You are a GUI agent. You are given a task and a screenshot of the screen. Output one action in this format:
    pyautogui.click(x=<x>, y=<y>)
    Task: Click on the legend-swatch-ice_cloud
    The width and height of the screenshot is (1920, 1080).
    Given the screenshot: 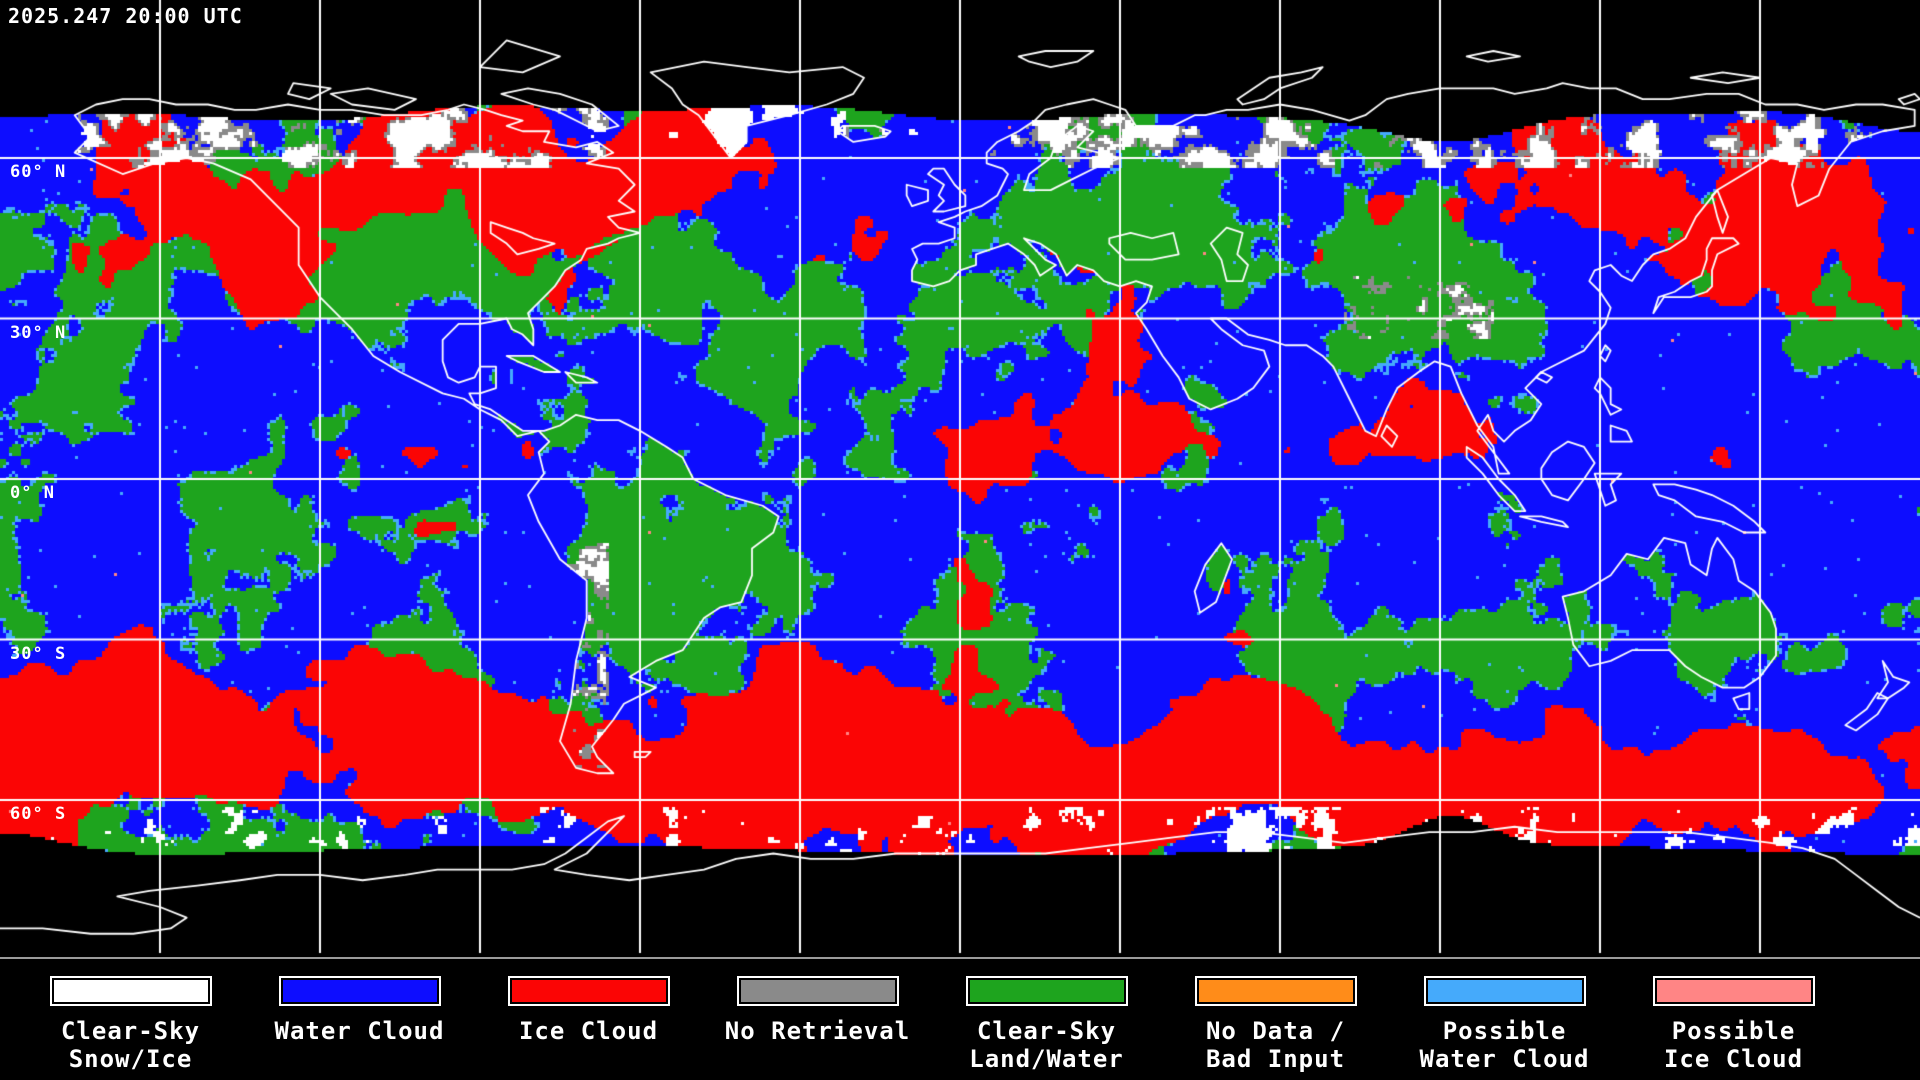 What is the action you would take?
    pyautogui.click(x=588, y=991)
    